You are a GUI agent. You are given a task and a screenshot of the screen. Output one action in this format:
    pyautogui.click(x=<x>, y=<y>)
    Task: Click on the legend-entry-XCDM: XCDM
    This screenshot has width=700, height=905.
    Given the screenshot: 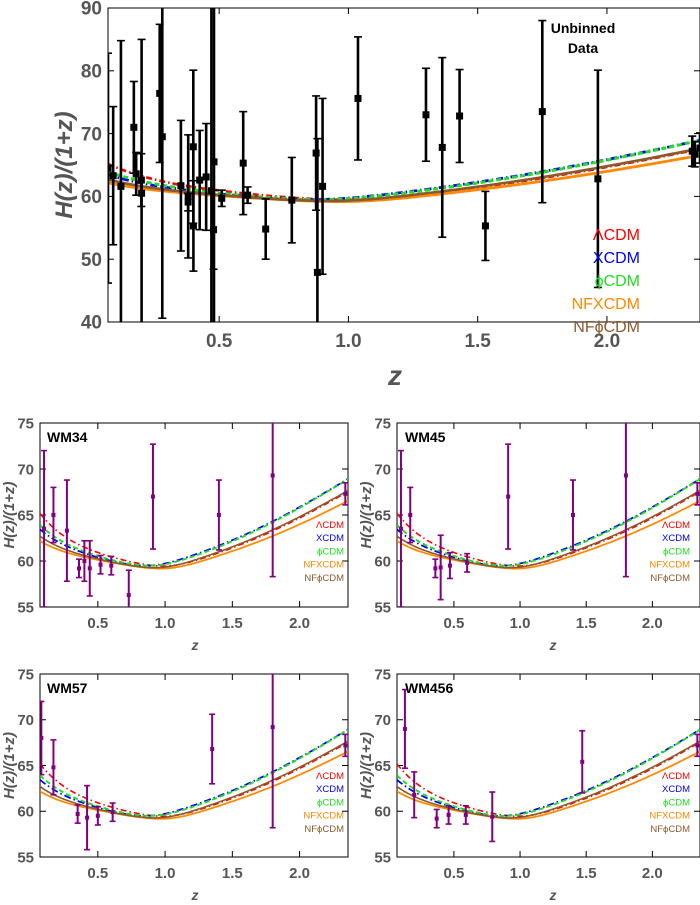 What is the action you would take?
    pyautogui.click(x=676, y=789)
    